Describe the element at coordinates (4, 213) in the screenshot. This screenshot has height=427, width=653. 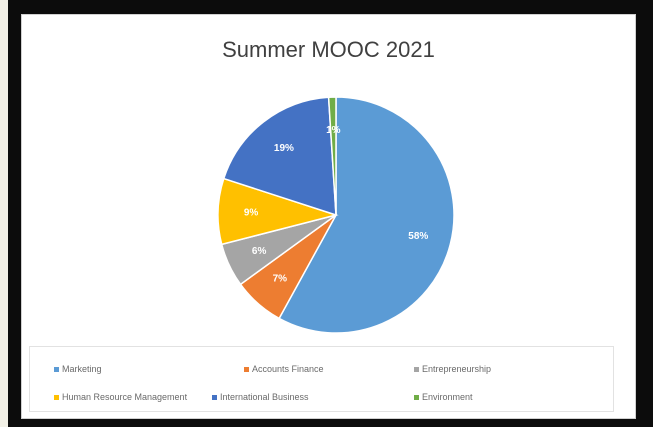
I see `window-left-edge` at that location.